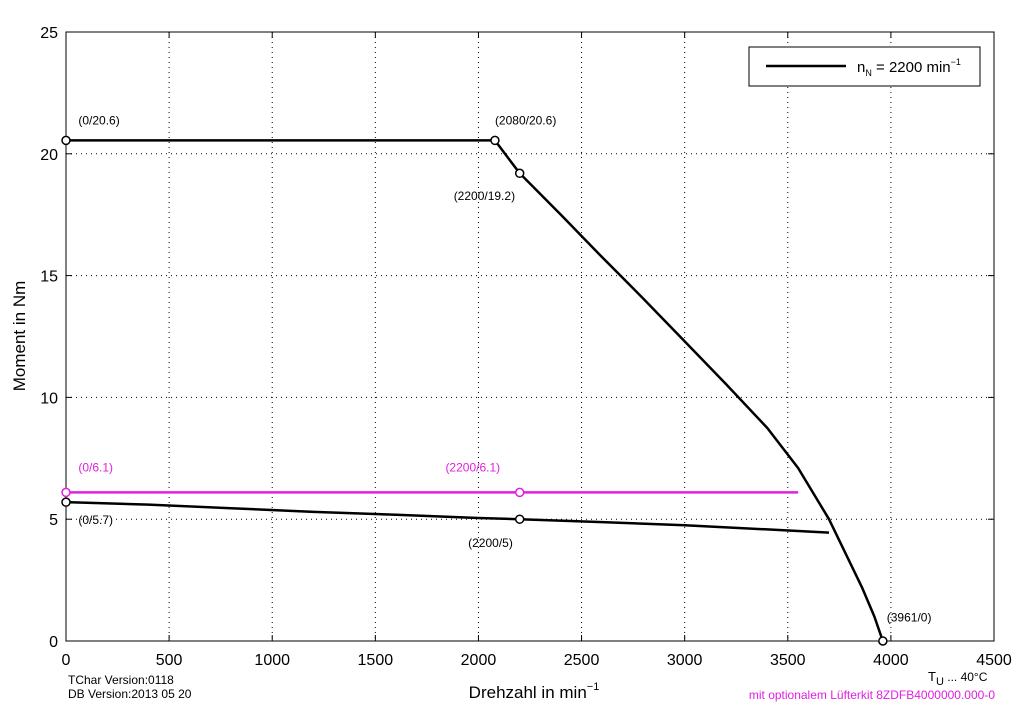 The height and width of the screenshot is (709, 1024). Describe the element at coordinates (49, 155) in the screenshot. I see `y-tick-label: 20` at that location.